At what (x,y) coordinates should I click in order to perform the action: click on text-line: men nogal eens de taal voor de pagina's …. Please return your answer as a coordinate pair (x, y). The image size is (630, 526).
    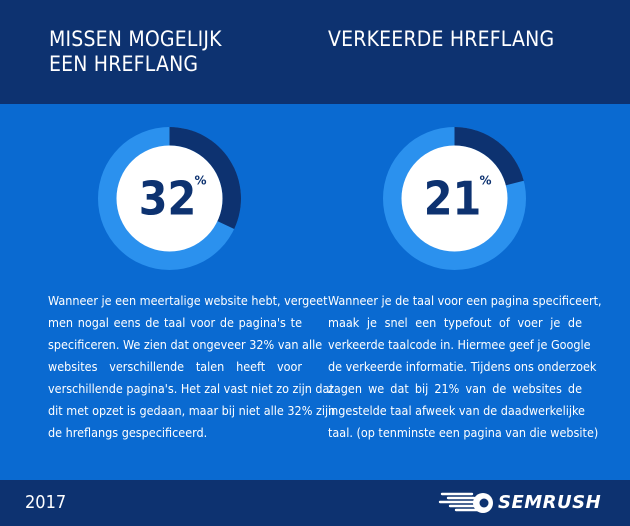
    Looking at the image, I should click on (175, 322).